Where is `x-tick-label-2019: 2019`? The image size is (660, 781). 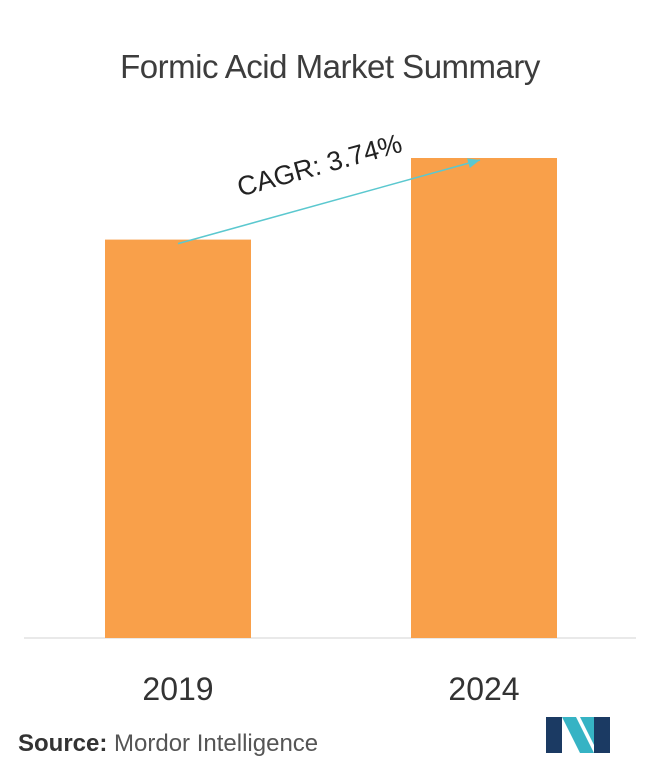
x-tick-label-2019: 2019 is located at coordinates (177, 689).